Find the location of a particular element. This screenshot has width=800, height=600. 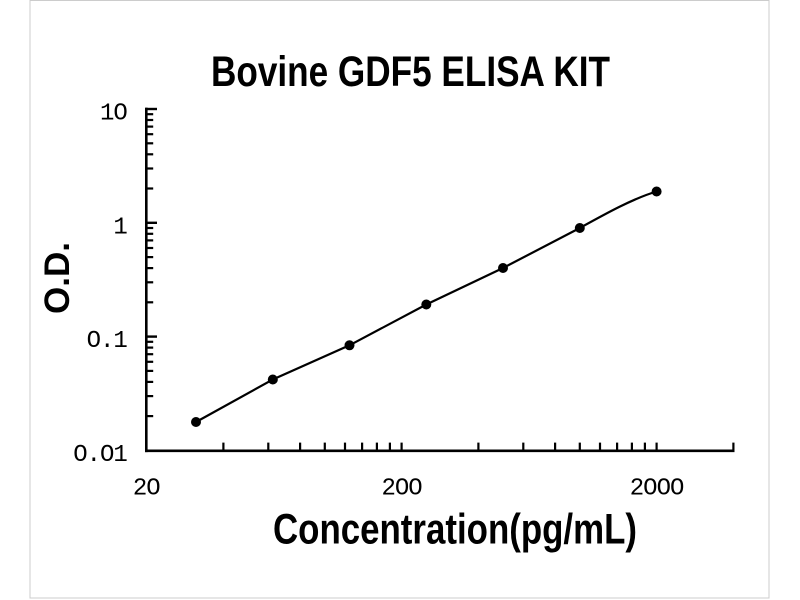

svg-text: 2OO is located at coordinates (401, 488).